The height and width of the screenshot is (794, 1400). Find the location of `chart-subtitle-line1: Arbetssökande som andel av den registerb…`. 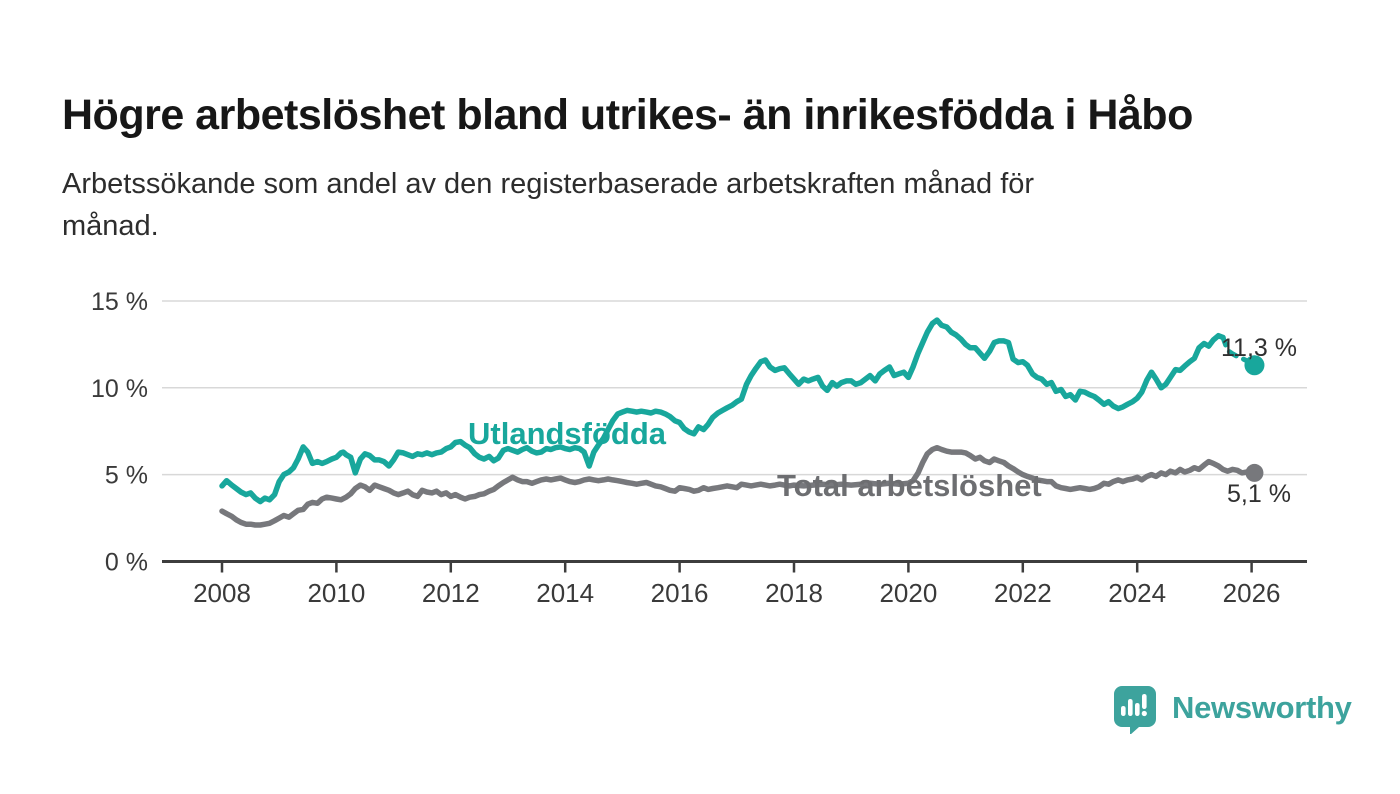

chart-subtitle-line1: Arbetssökande som andel av den registerb… is located at coordinates (548, 184).